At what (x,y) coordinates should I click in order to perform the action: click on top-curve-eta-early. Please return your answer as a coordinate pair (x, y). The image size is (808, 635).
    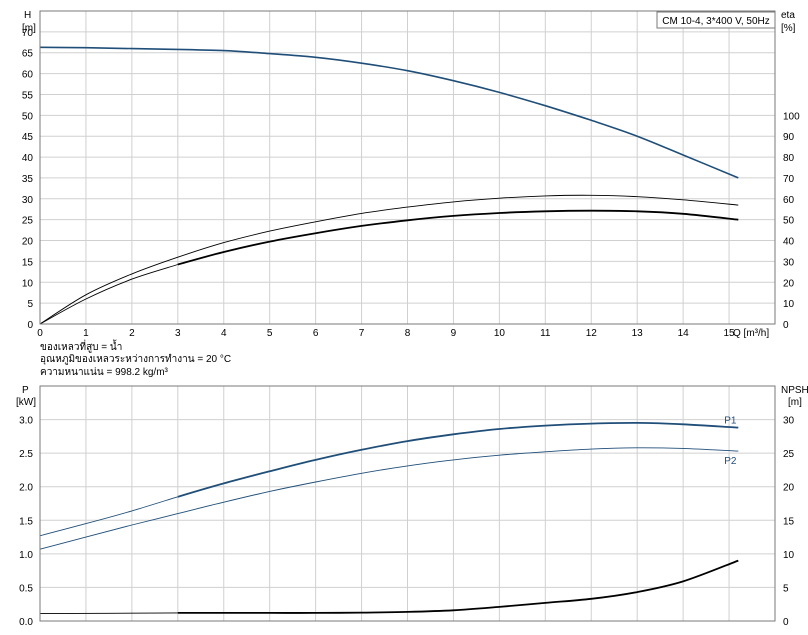
    Looking at the image, I should click on (108, 294).